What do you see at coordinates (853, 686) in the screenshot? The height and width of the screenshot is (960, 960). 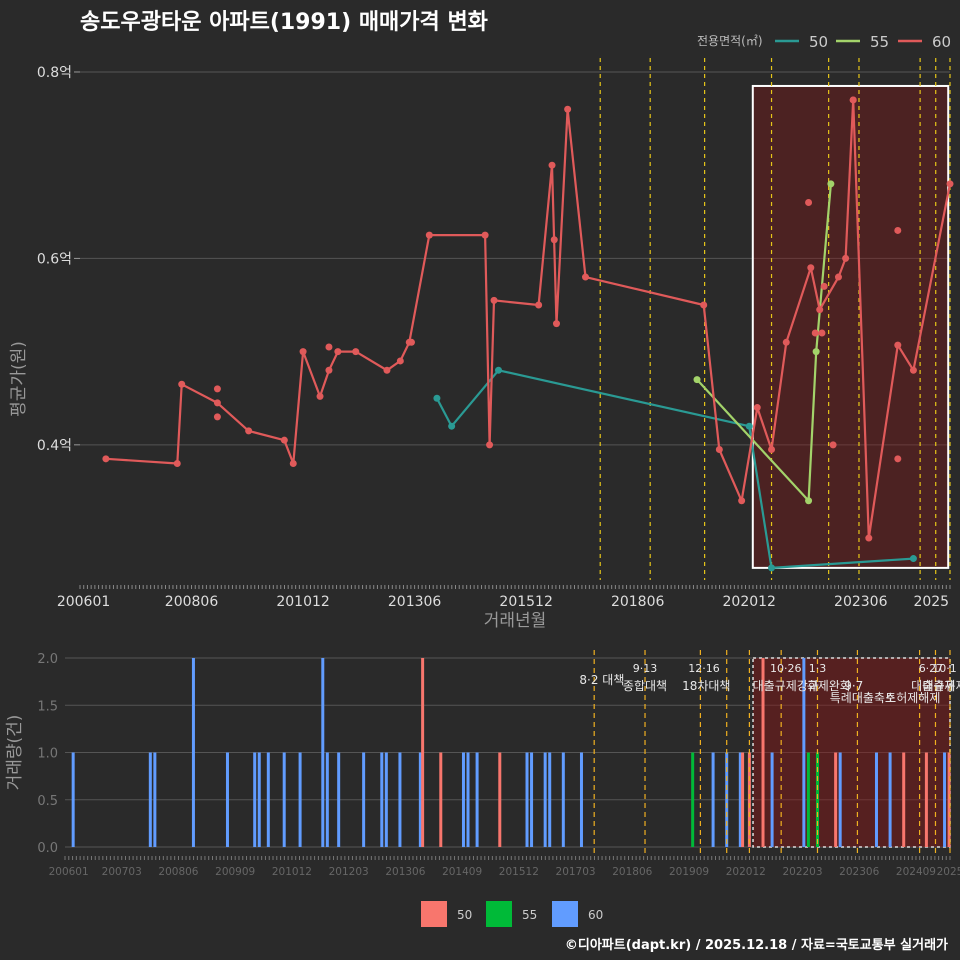 I see `policy-annotation: 9·7` at bounding box center [853, 686].